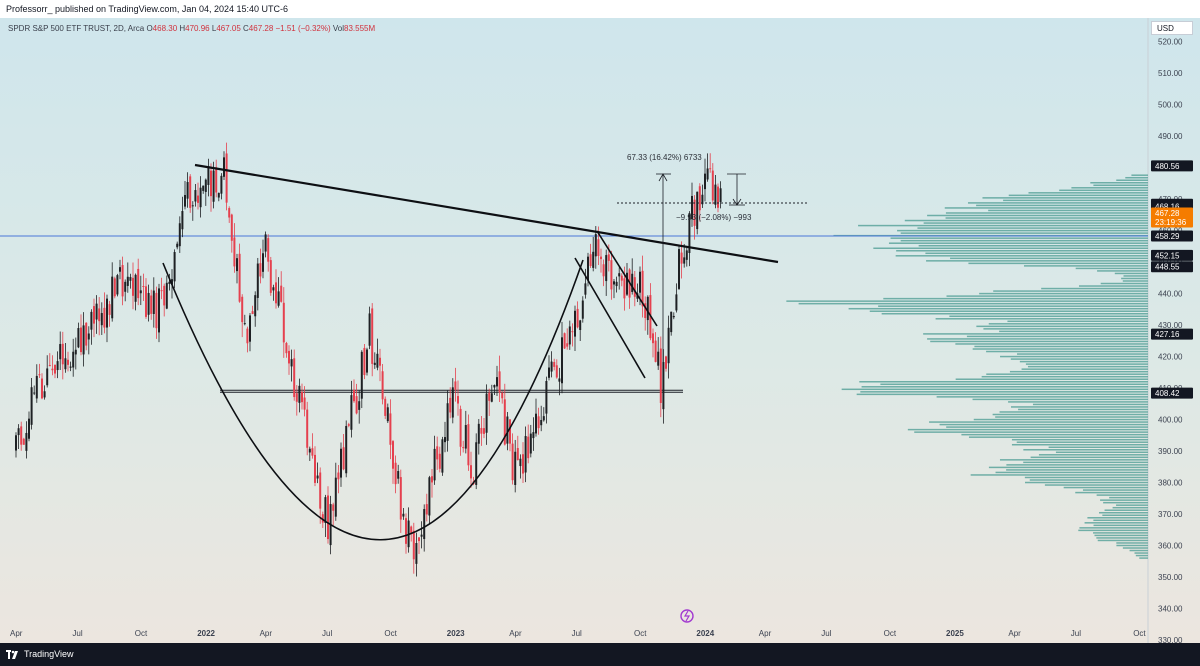 Image resolution: width=1200 pixels, height=666 pixels. Describe the element at coordinates (77, 633) in the screenshot. I see `x-tick-label: Jul` at that location.